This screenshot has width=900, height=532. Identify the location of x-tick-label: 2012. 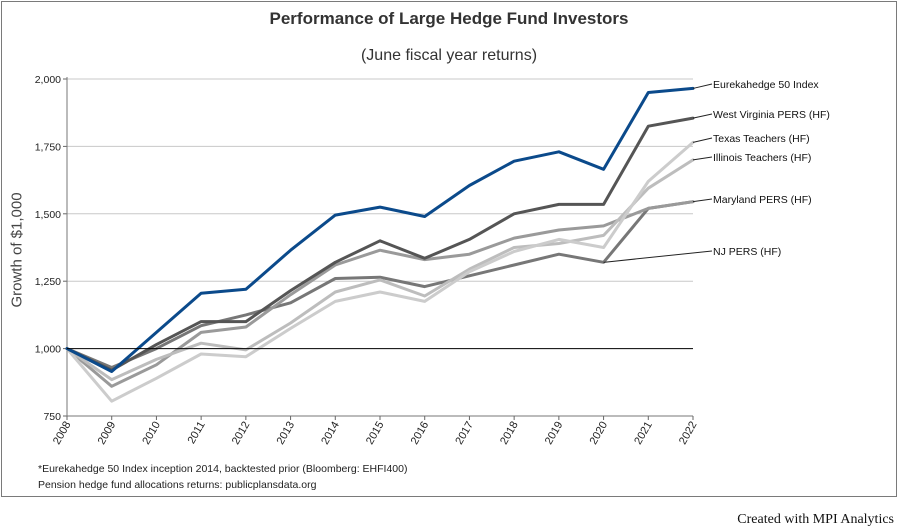
(241, 433).